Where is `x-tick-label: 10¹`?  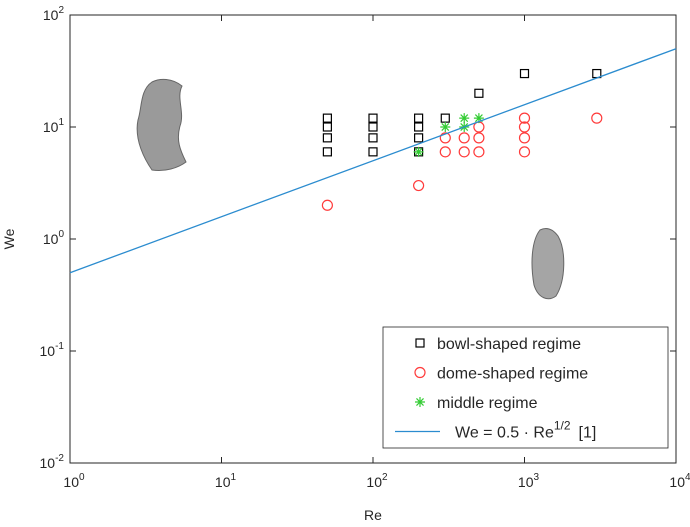 x-tick-label: 10¹ is located at coordinates (226, 481).